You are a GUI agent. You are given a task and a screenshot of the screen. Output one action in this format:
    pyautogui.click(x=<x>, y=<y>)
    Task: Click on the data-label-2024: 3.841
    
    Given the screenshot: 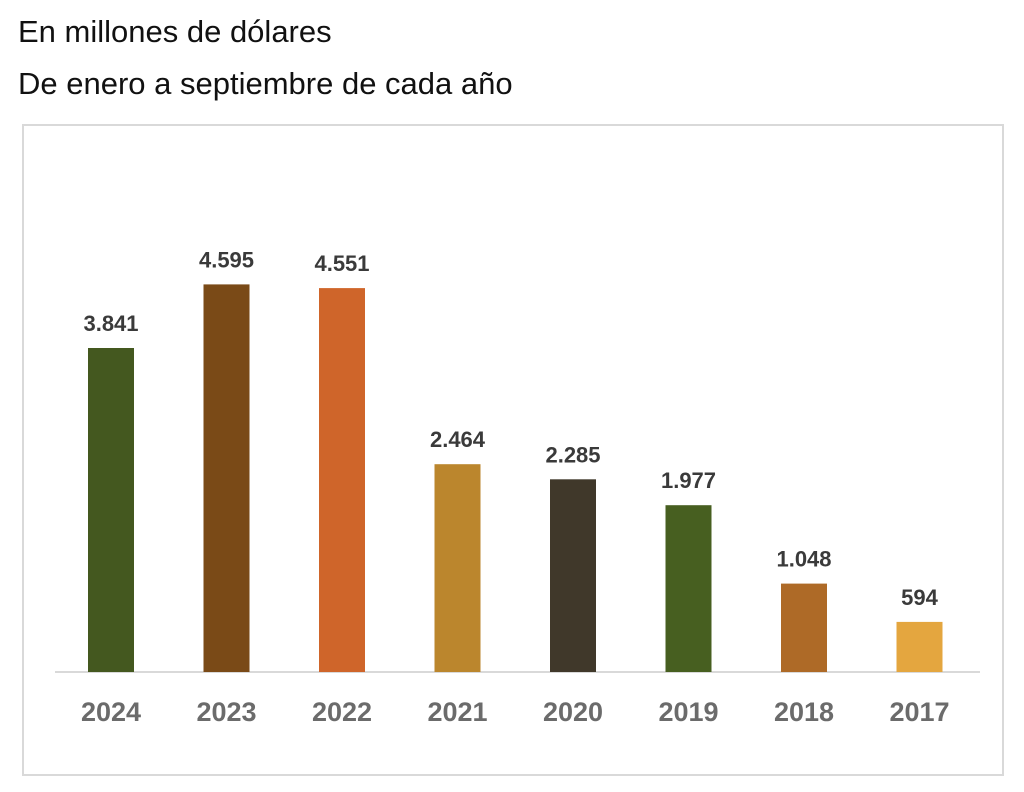 What is the action you would take?
    pyautogui.click(x=110, y=323)
    